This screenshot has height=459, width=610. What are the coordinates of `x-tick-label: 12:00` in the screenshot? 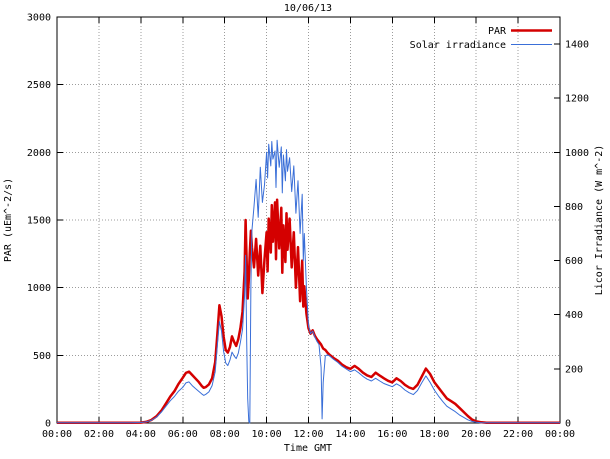 It's located at (308, 434).